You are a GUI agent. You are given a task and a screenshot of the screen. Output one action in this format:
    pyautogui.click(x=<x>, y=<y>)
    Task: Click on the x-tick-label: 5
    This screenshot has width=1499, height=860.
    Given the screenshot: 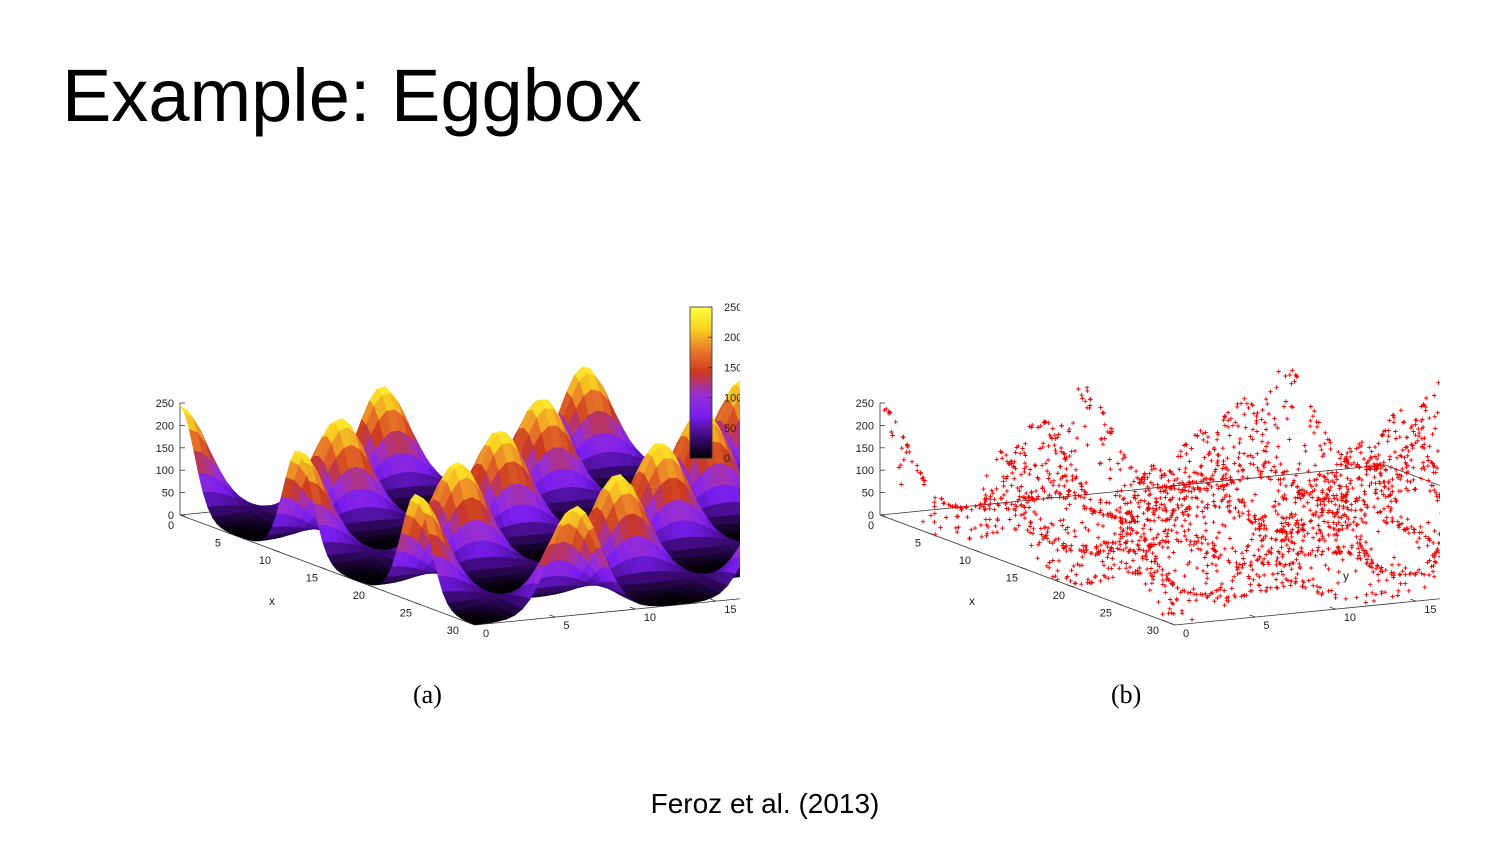 What is the action you would take?
    pyautogui.click(x=218, y=544)
    